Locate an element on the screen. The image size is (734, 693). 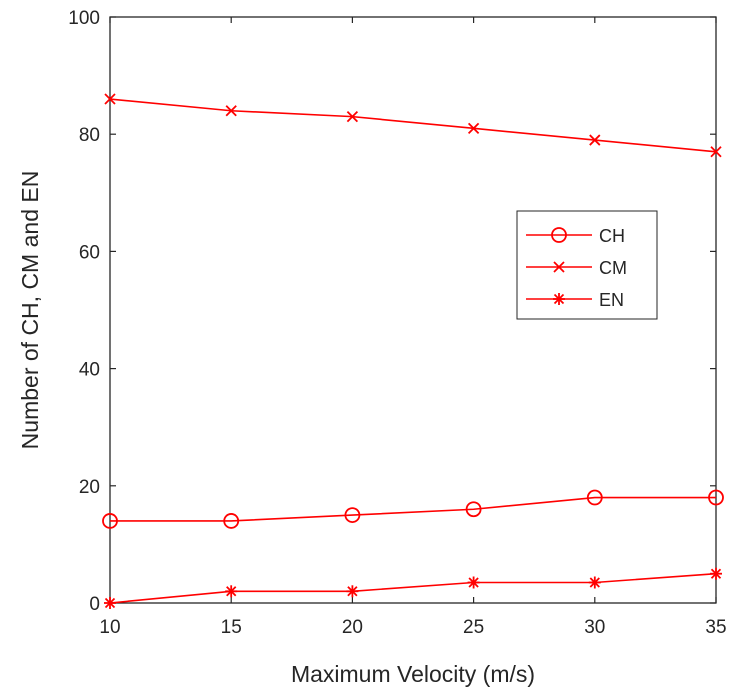
series-en is located at coordinates (413, 588).